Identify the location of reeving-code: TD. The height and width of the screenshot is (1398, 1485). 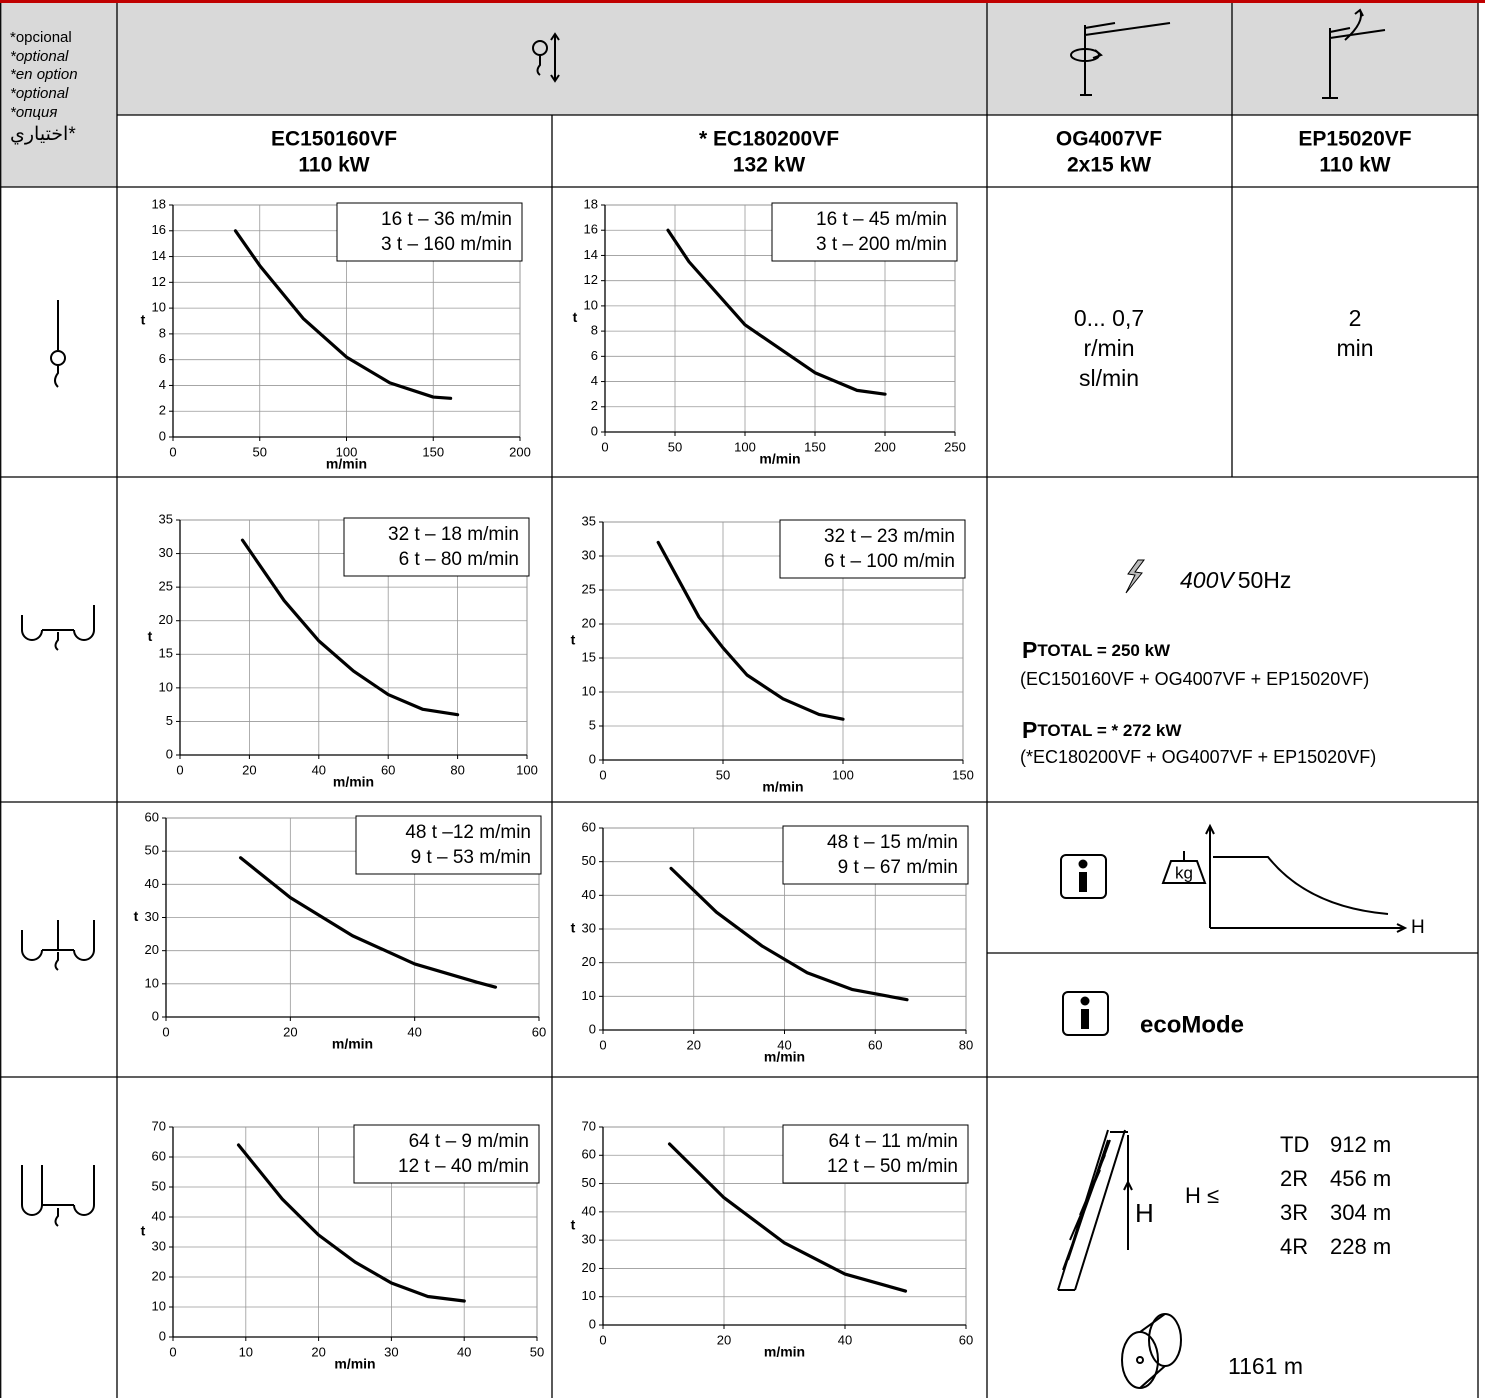
(1294, 1144).